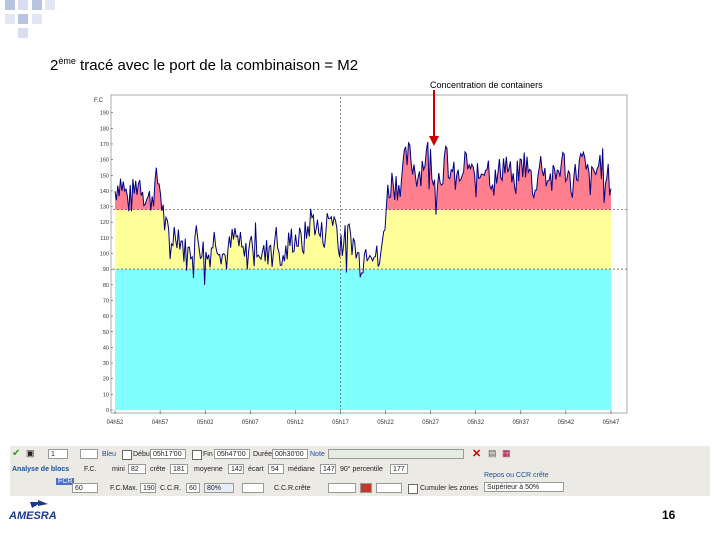 This screenshot has height=540, width=720. I want to click on fcr-label: FCR, so click(65, 481).